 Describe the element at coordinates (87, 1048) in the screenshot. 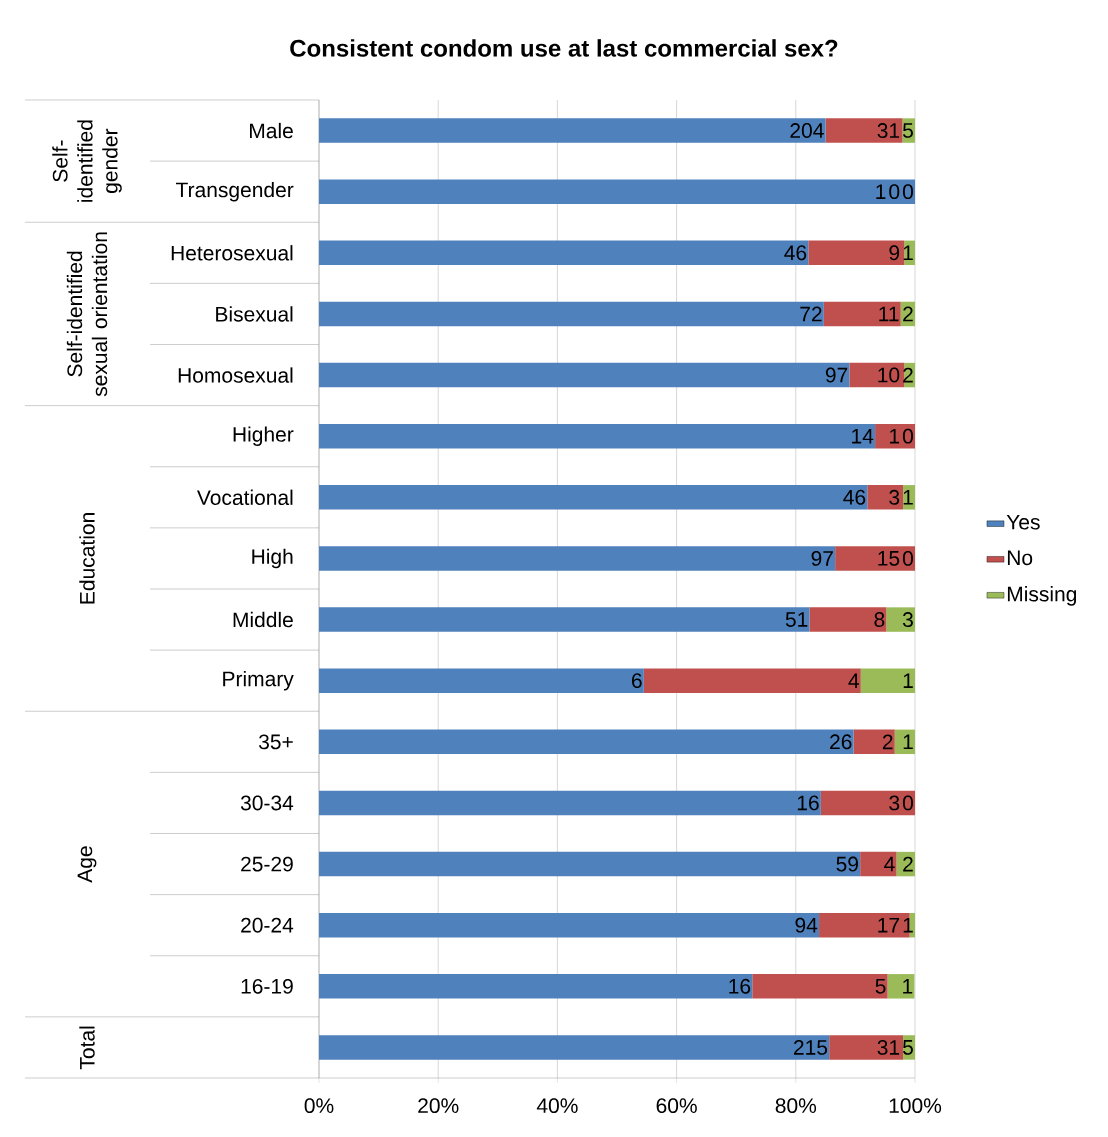

I see `text: Total` at that location.